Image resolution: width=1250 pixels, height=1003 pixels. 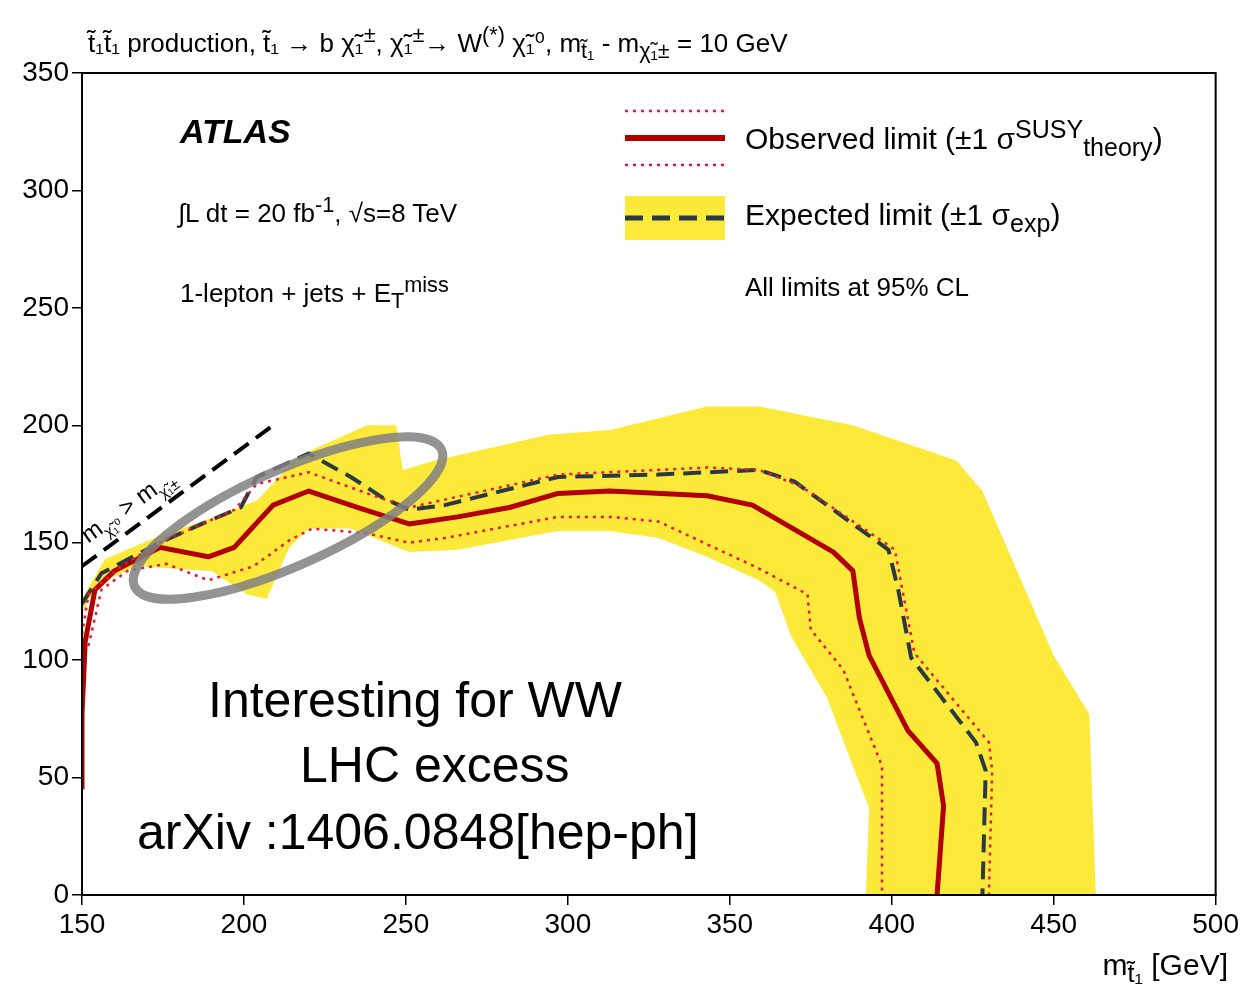 I want to click on y-tick-label: 150, so click(x=45, y=541).